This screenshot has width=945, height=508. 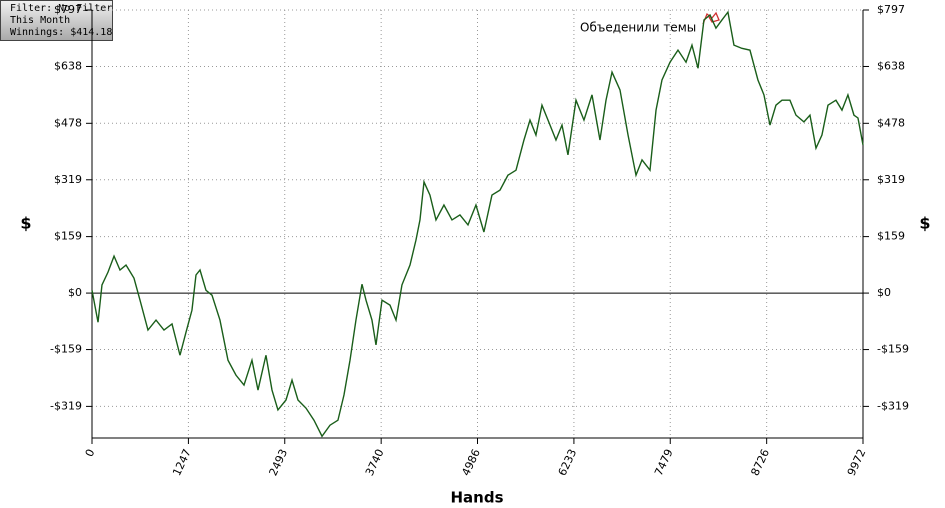 What do you see at coordinates (893, 349) in the screenshot?
I see `y2-tick-label: -$159` at bounding box center [893, 349].